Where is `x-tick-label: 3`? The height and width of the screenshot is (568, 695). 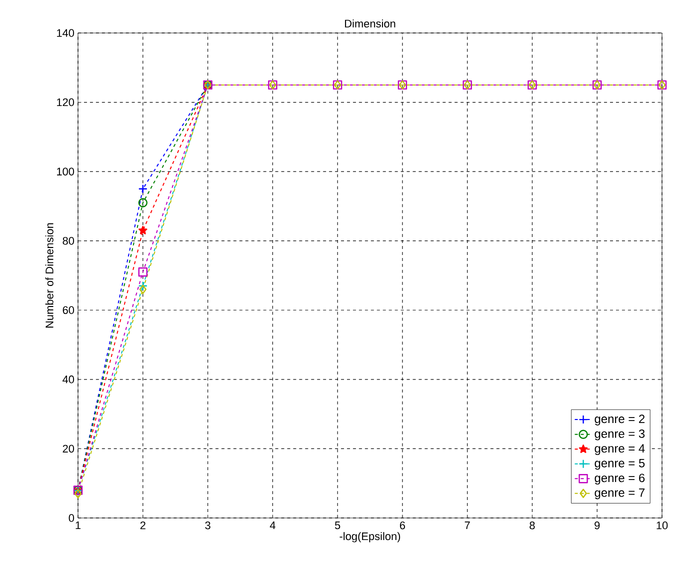
x-tick-label: 3 is located at coordinates (207, 526).